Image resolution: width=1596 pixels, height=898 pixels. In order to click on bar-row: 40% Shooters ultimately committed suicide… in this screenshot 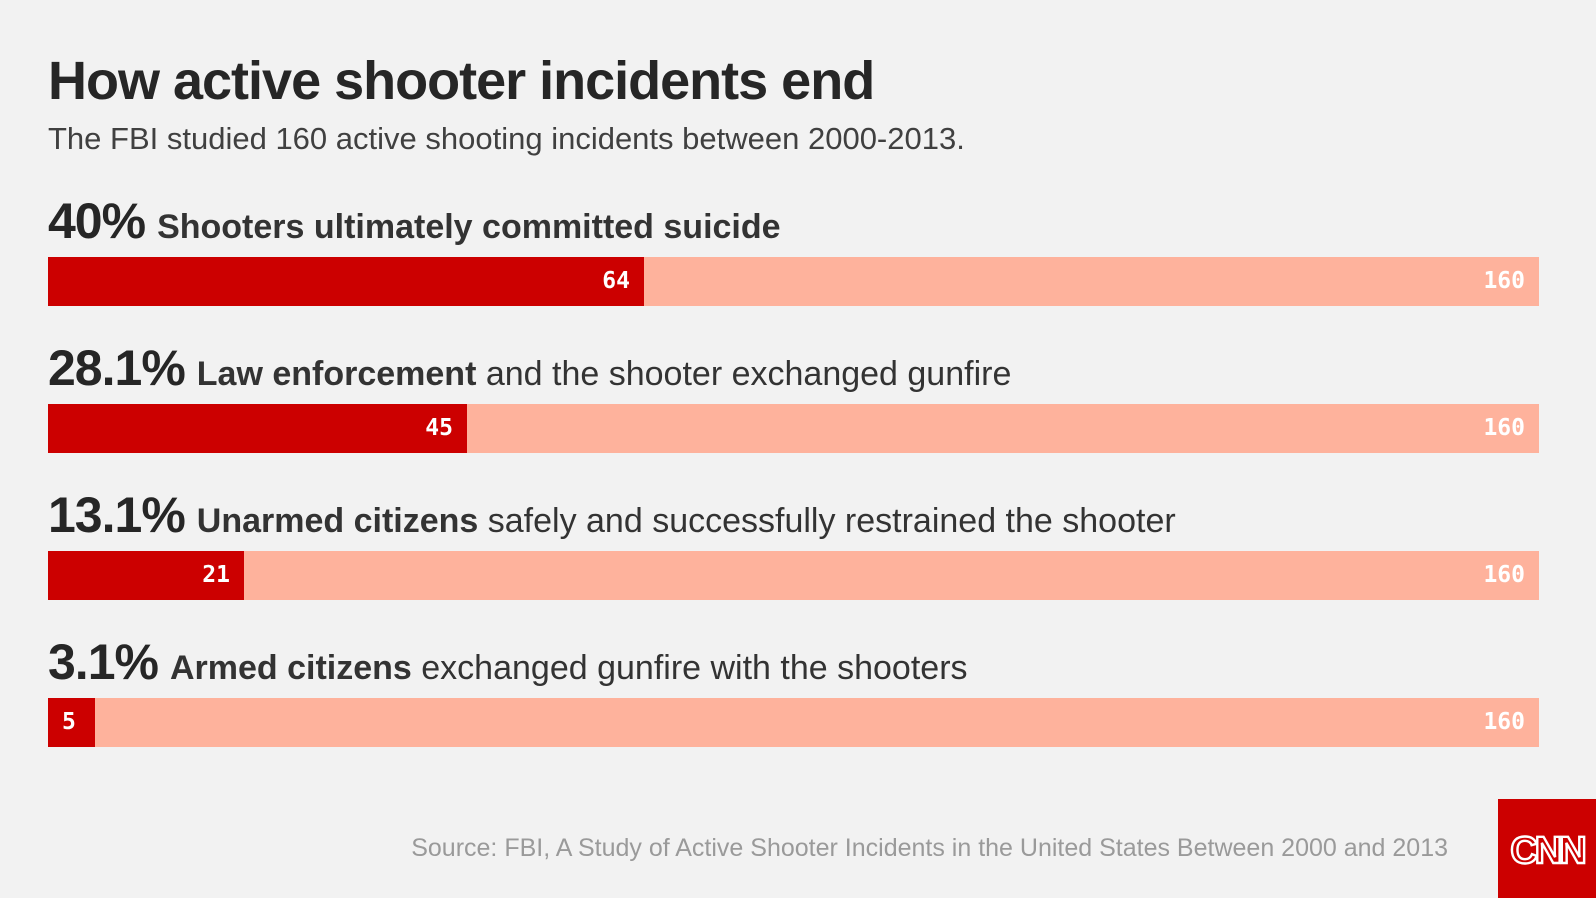, I will do `click(793, 249)`.